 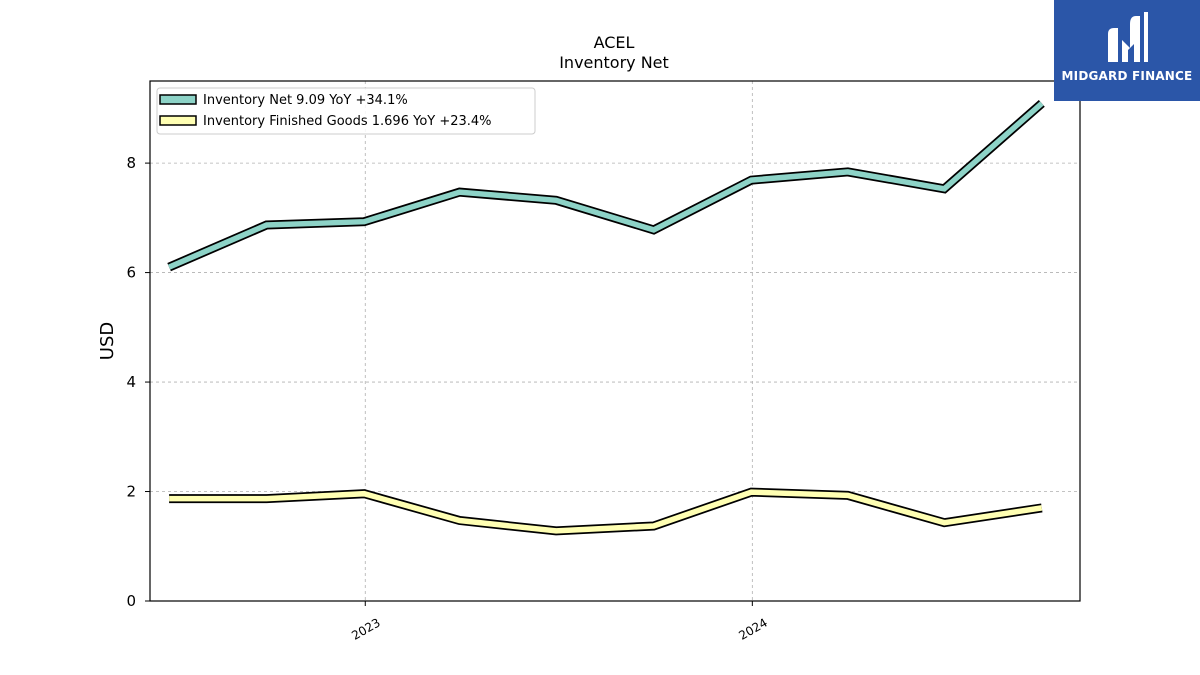 What do you see at coordinates (365, 628) in the screenshot?
I see `x-tick-label: 2023` at bounding box center [365, 628].